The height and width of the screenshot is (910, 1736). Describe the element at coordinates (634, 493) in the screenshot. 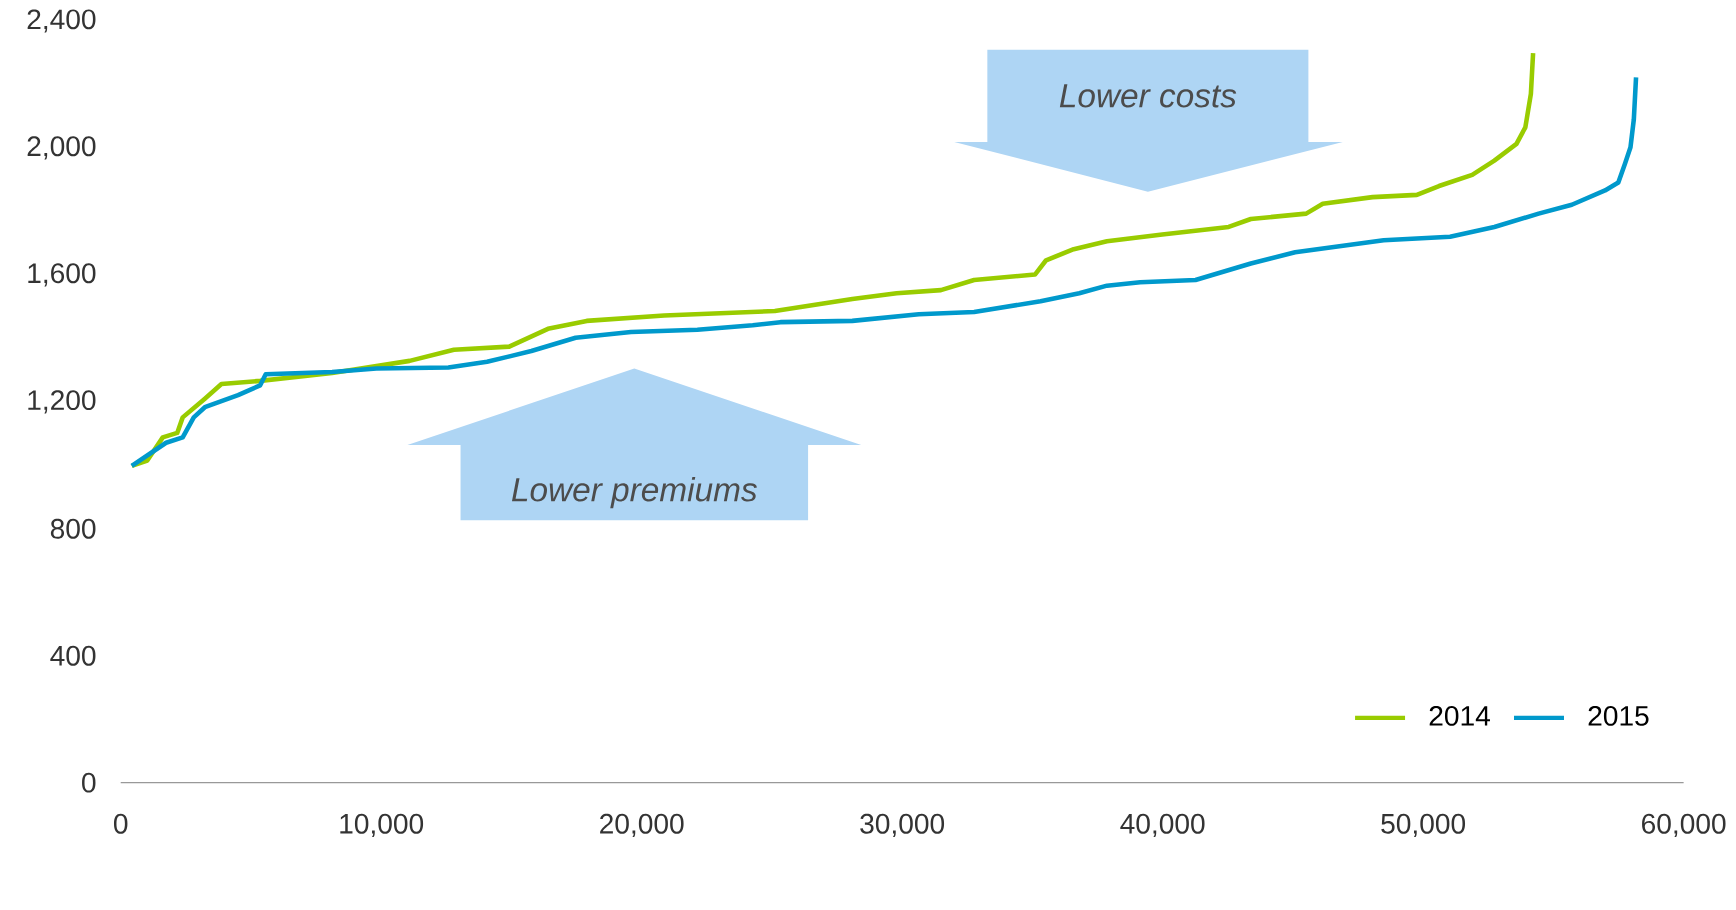

I see `annotation: Lower premiums` at that location.